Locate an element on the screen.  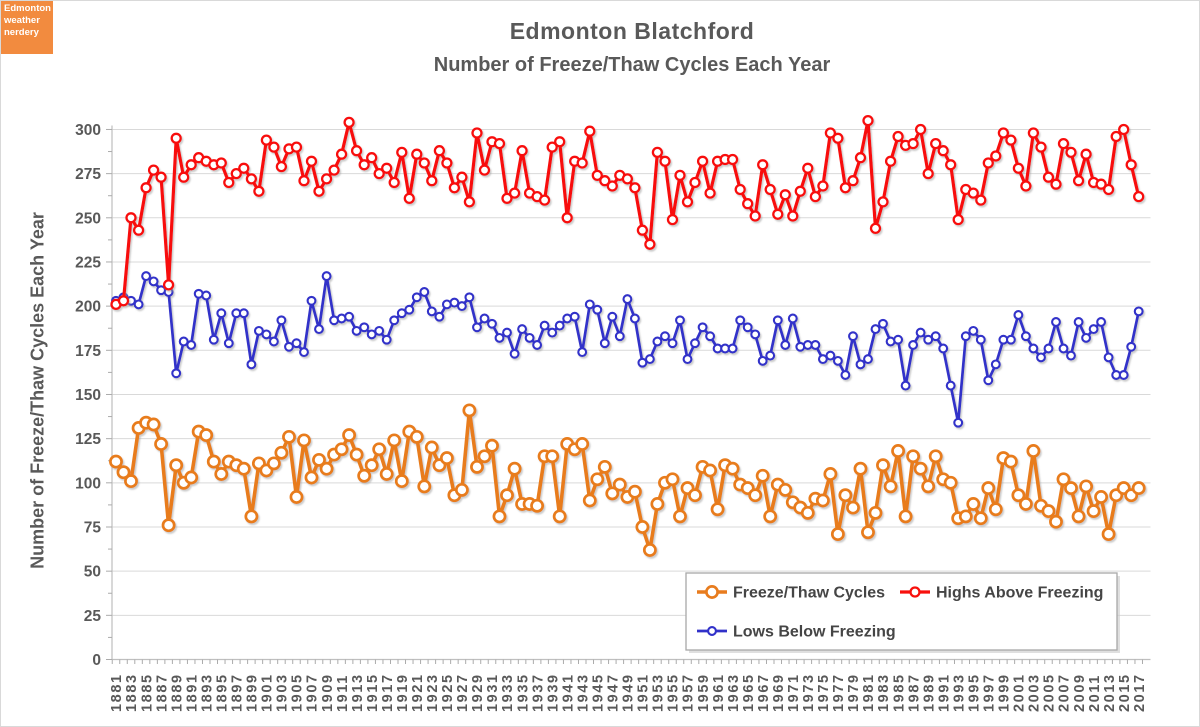
y-tick-label: 100 is located at coordinates (88, 483).